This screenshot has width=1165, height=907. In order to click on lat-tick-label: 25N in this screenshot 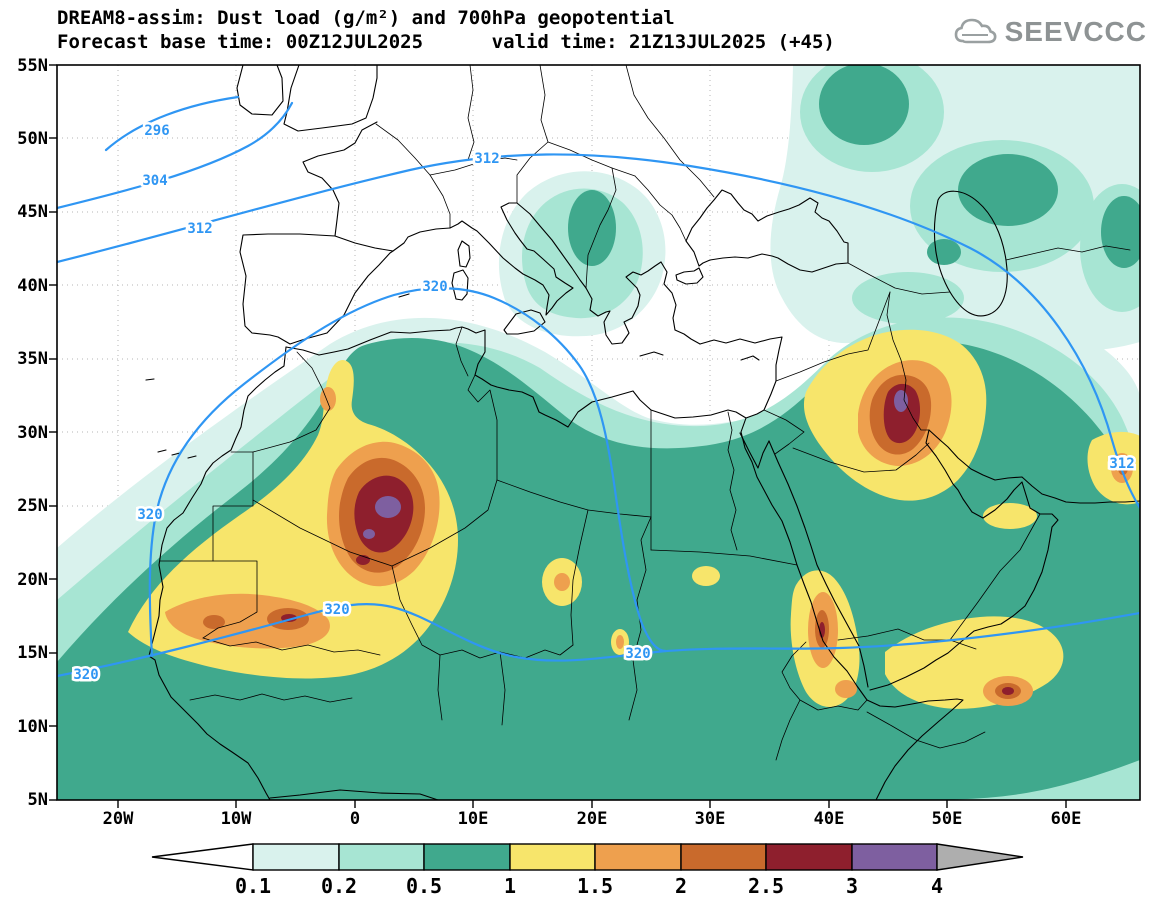, I will do `click(32, 506)`.